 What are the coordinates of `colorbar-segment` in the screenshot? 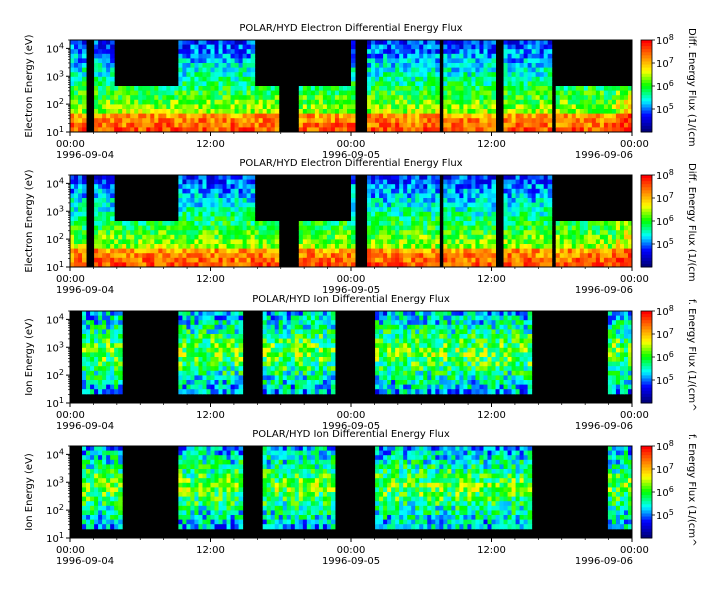 It's located at (646, 207).